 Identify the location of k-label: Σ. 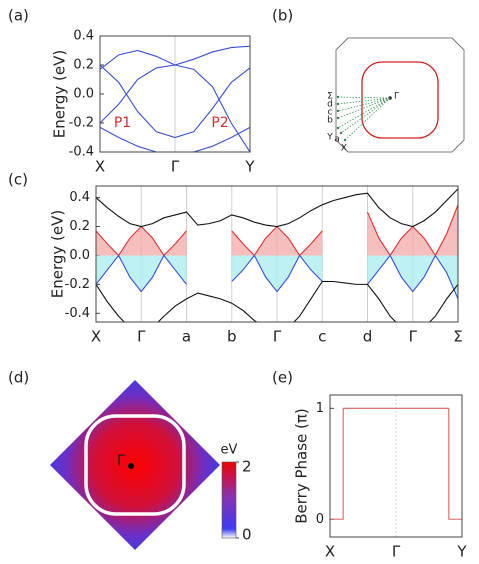
(330, 97).